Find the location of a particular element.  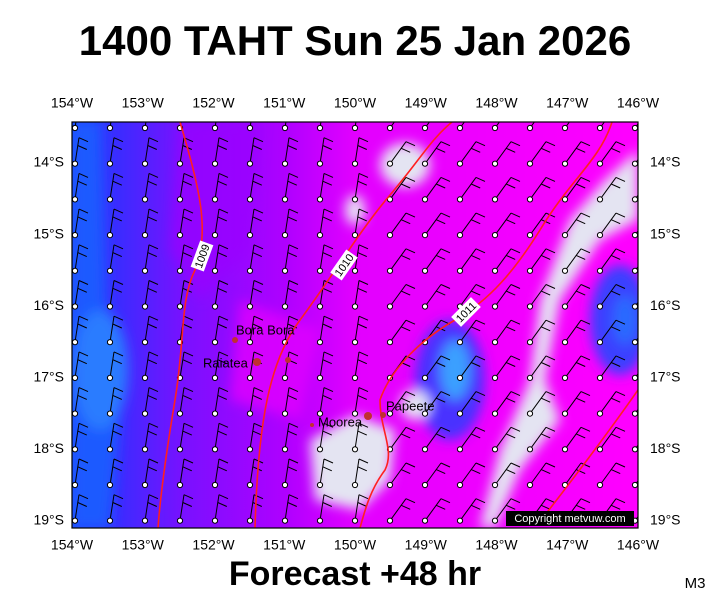

lat-label: 17°S is located at coordinates (48, 377).